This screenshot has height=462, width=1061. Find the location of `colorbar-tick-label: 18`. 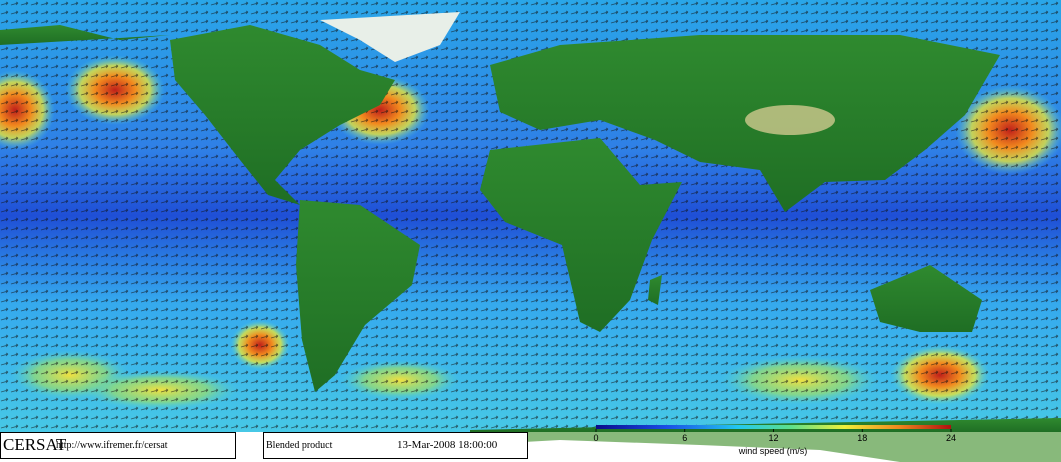

colorbar-tick-label: 18 is located at coordinates (862, 438).